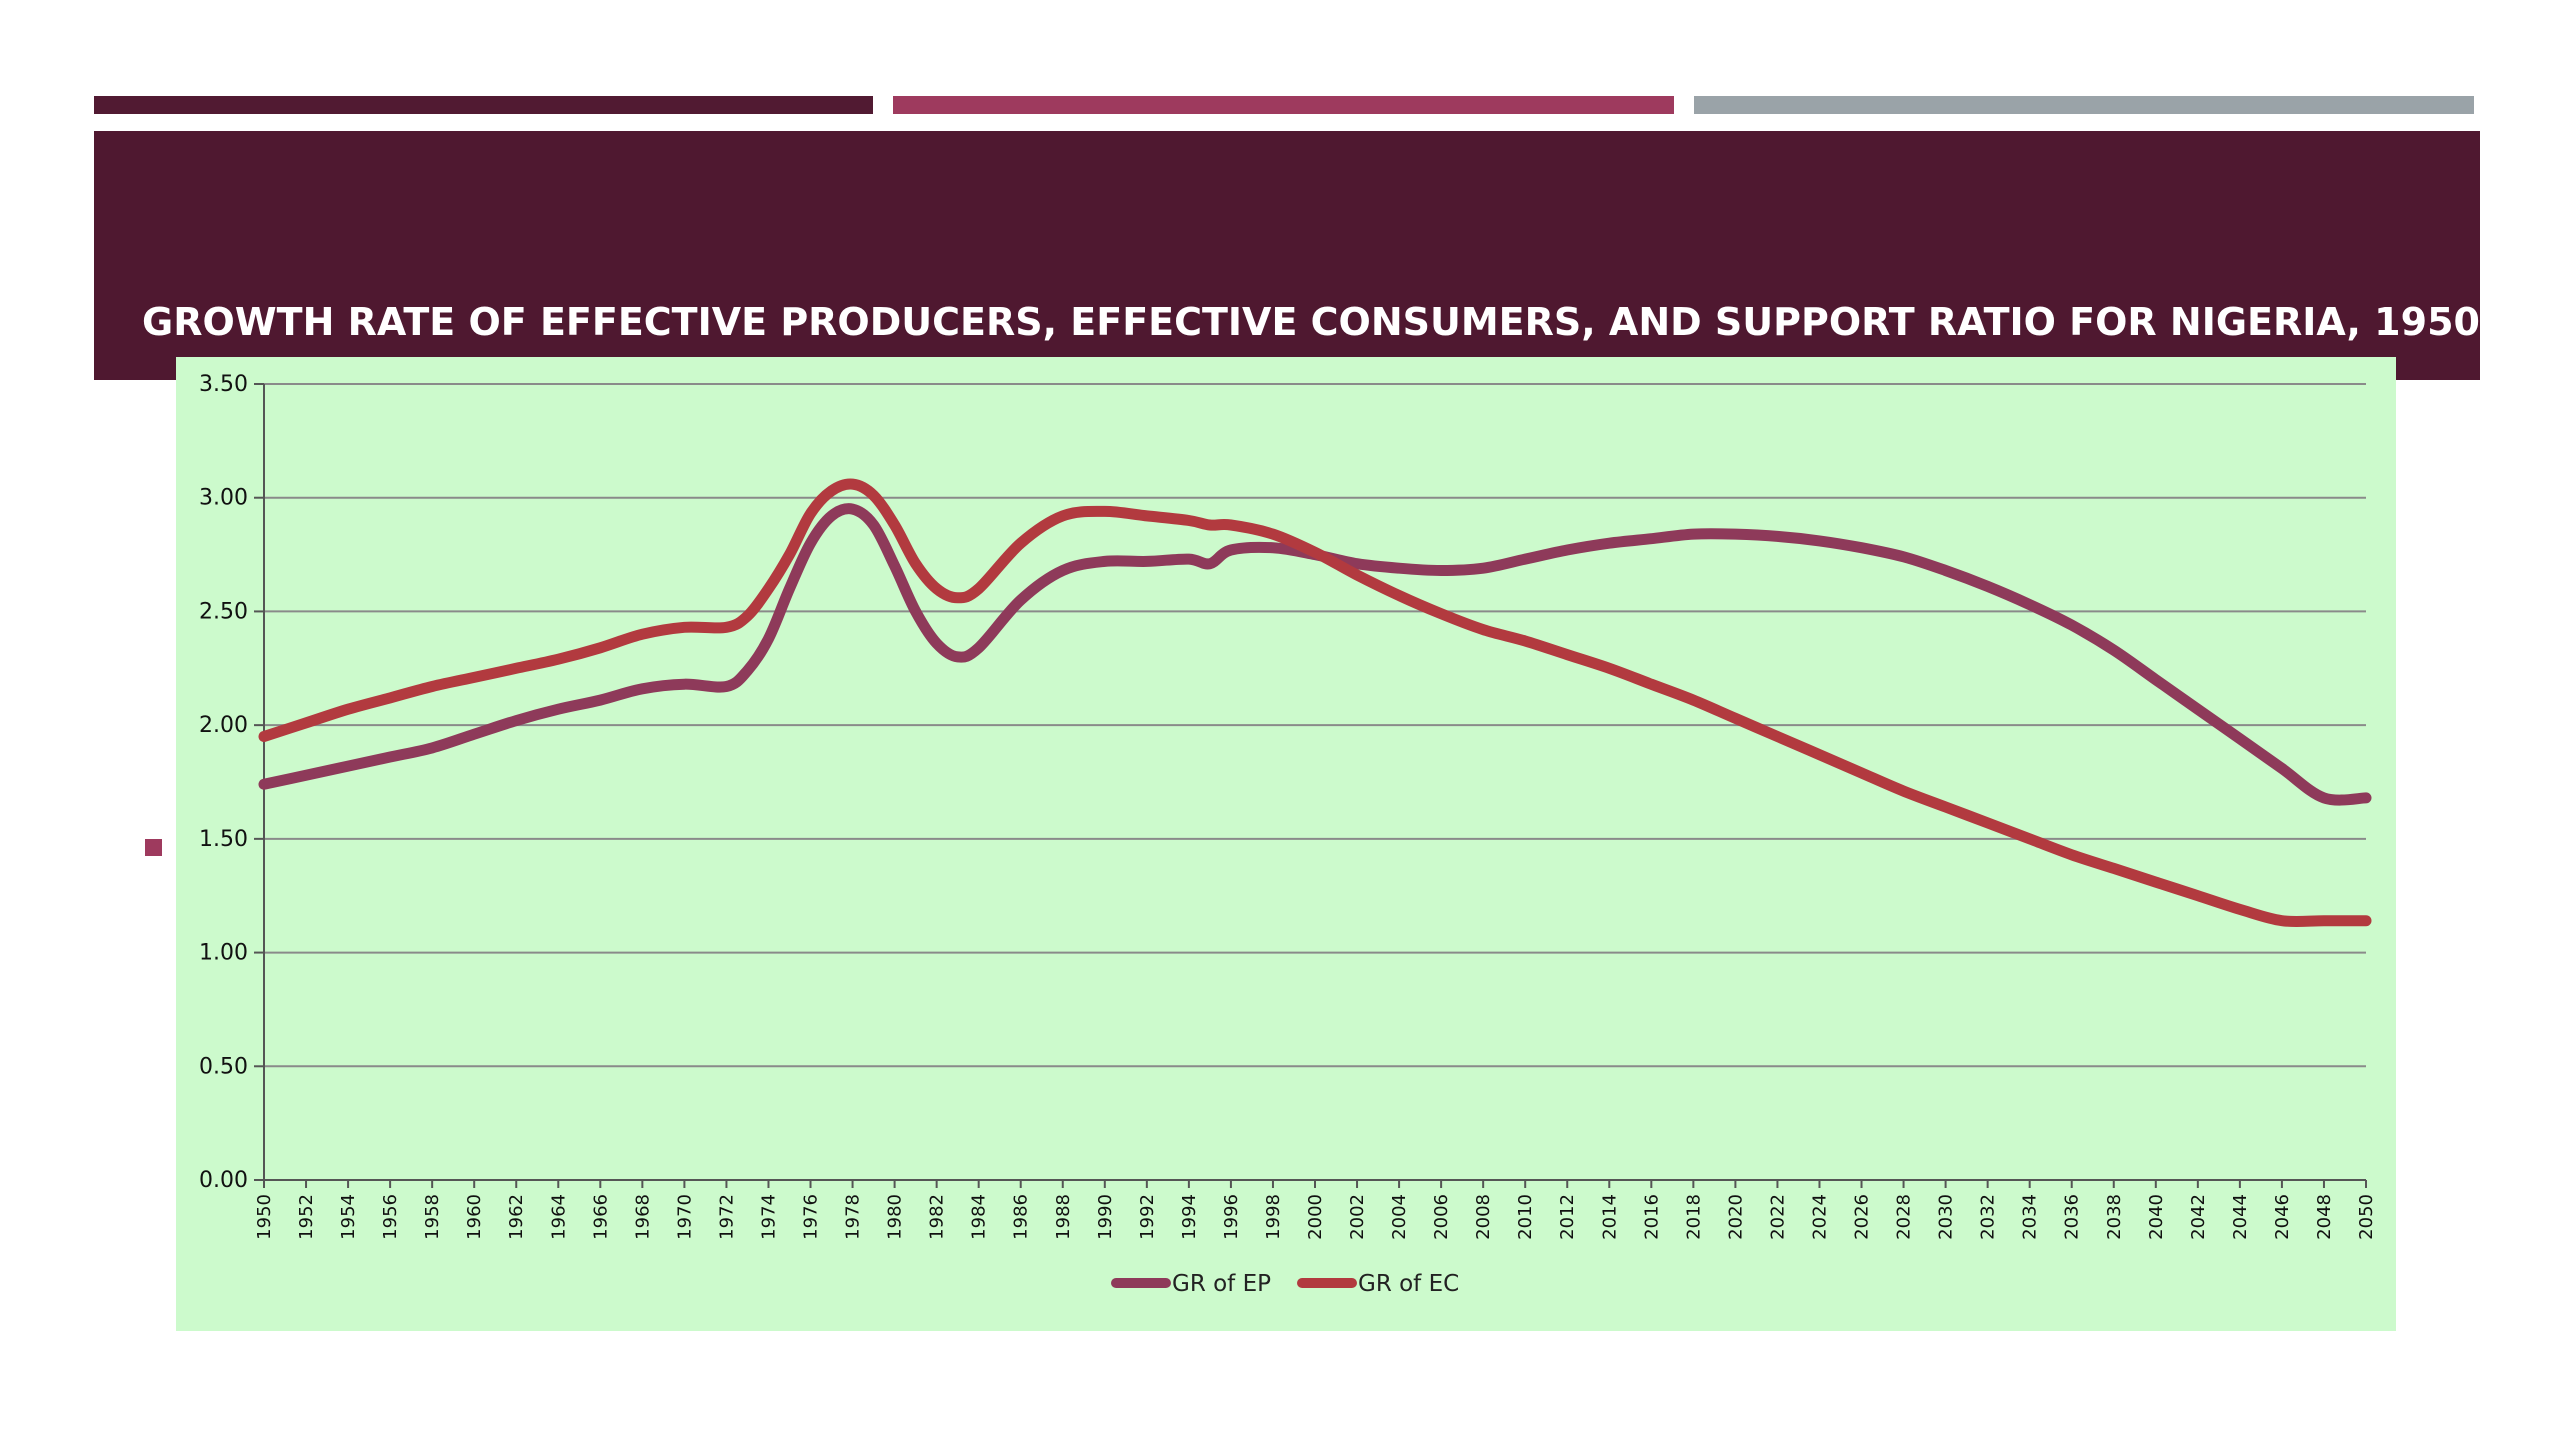 This screenshot has width=2560, height=1440. I want to click on x-tick-label: 1968, so click(642, 1217).